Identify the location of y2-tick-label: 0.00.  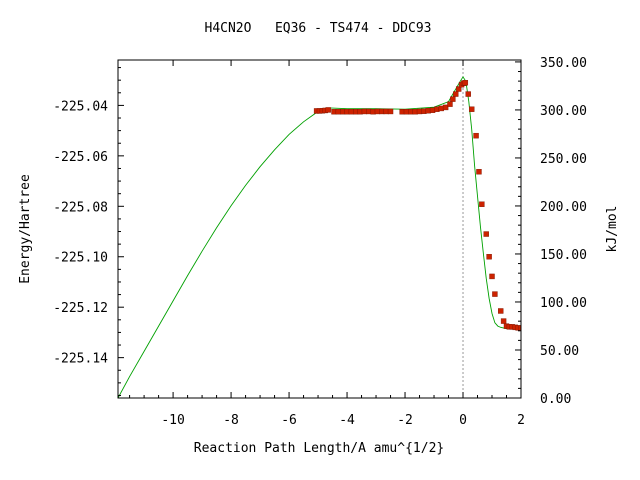
(555, 399).